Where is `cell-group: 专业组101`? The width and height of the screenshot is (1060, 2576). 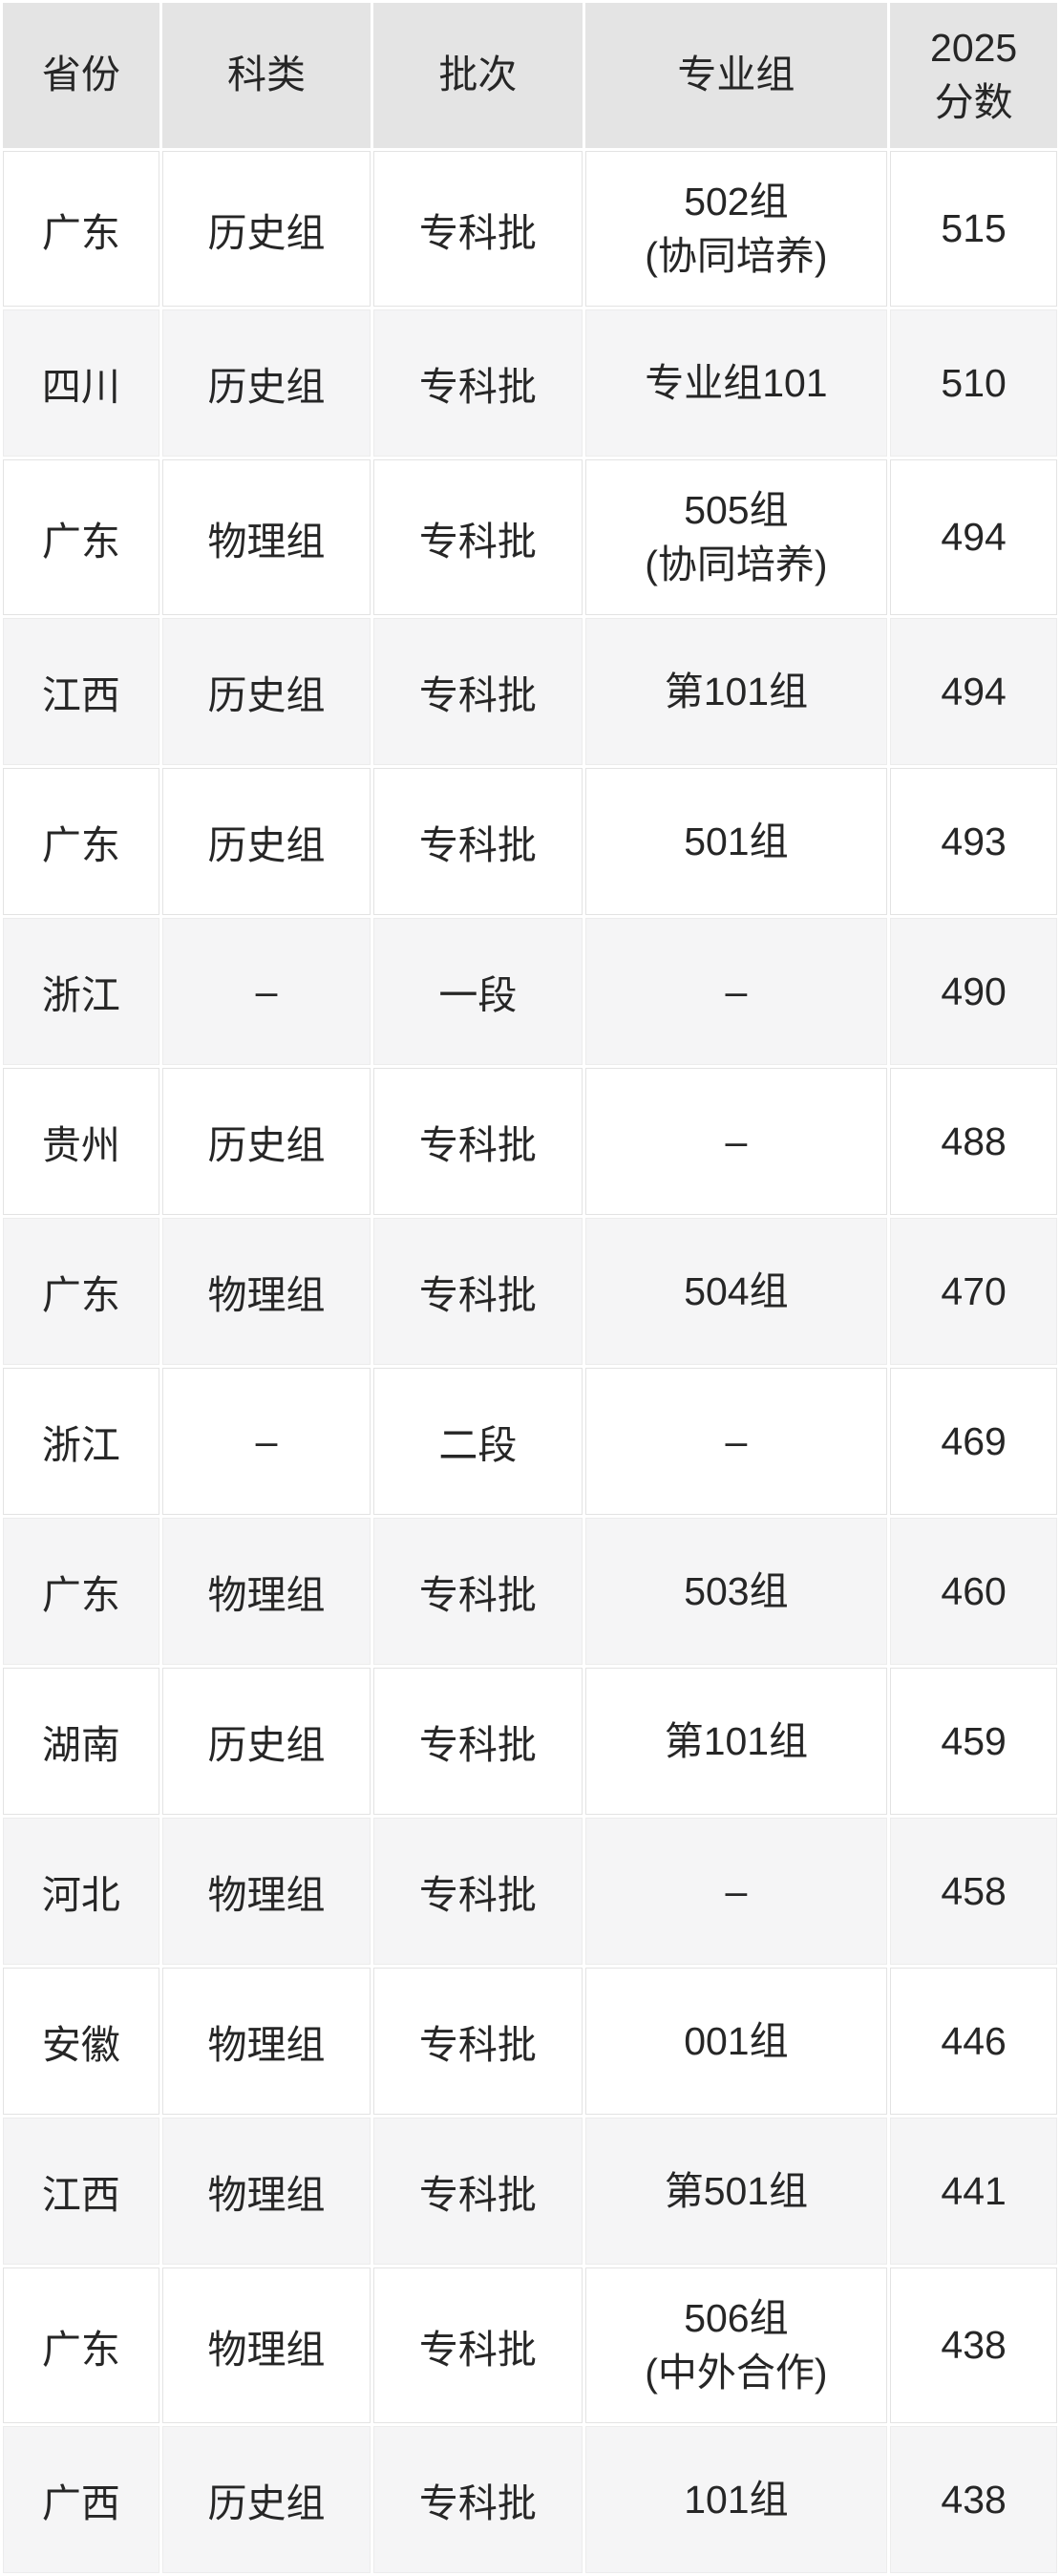 cell-group: 专业组101 is located at coordinates (736, 383).